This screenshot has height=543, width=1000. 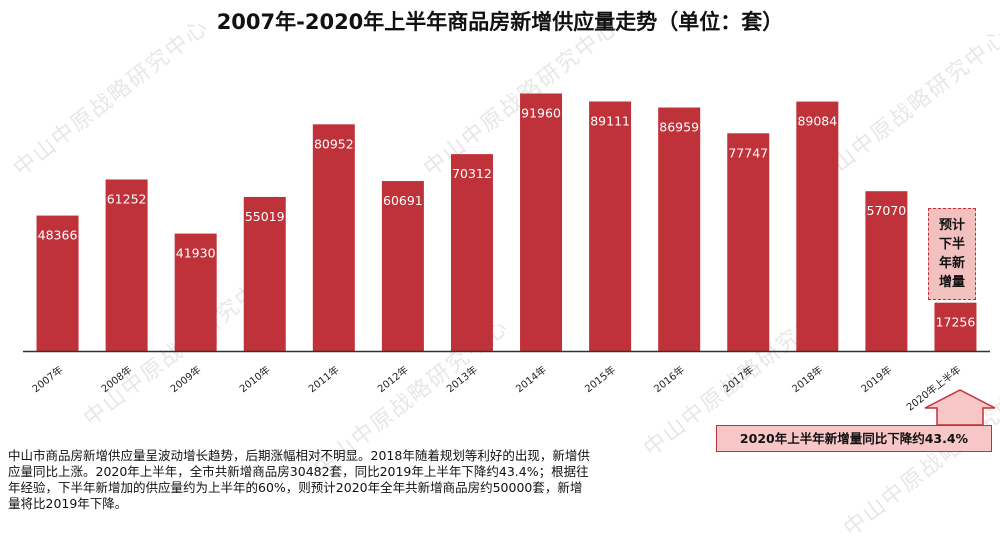 I want to click on x-tick-label: 2020年上半年, so click(x=934, y=388).